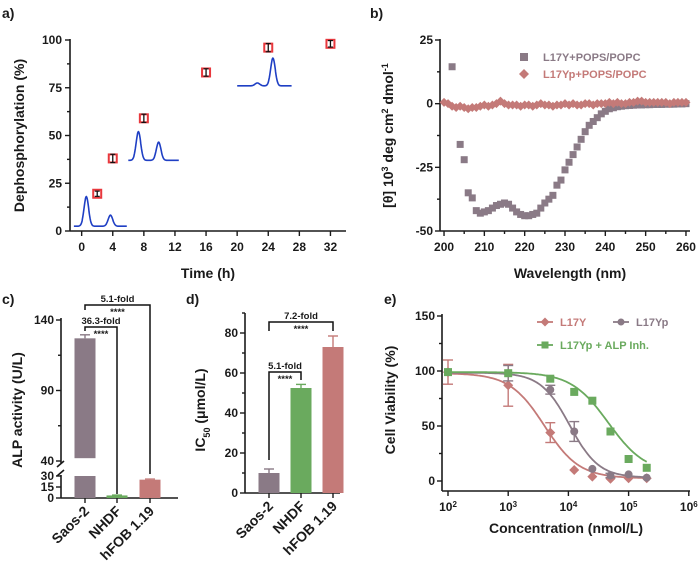 The width and height of the screenshot is (700, 583). Describe the element at coordinates (207, 433) in the screenshot. I see `subscript: 50` at that location.